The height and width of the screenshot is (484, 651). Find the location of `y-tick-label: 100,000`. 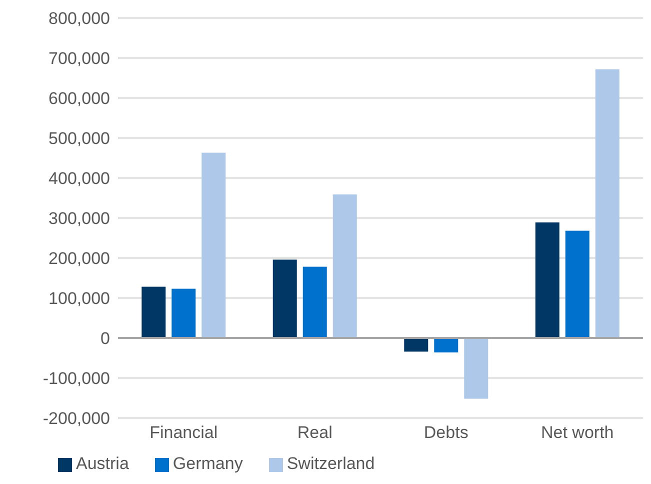

y-tick-label: 100,000 is located at coordinates (79, 298).